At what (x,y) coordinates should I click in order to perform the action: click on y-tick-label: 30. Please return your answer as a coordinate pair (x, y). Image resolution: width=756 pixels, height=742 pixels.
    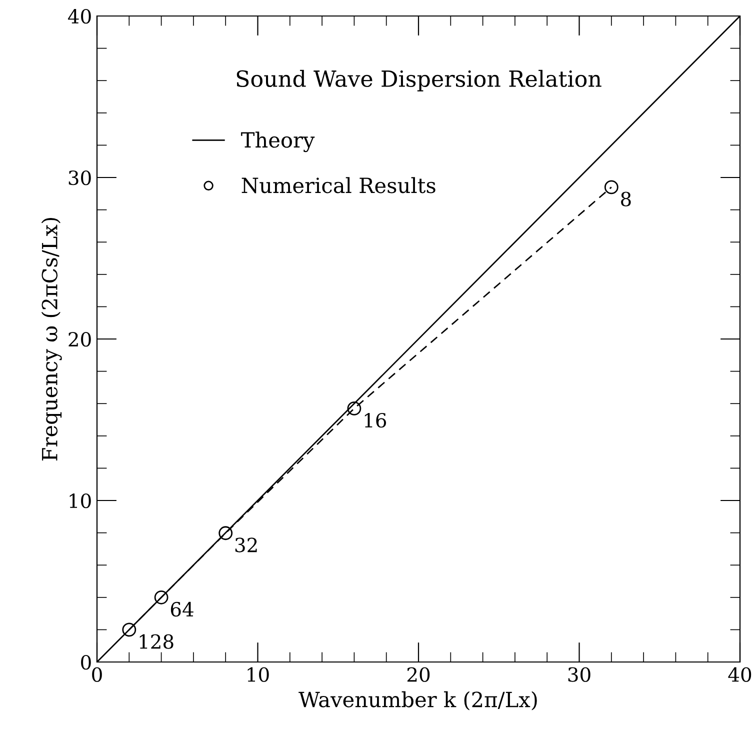
    Looking at the image, I should click on (79, 178).